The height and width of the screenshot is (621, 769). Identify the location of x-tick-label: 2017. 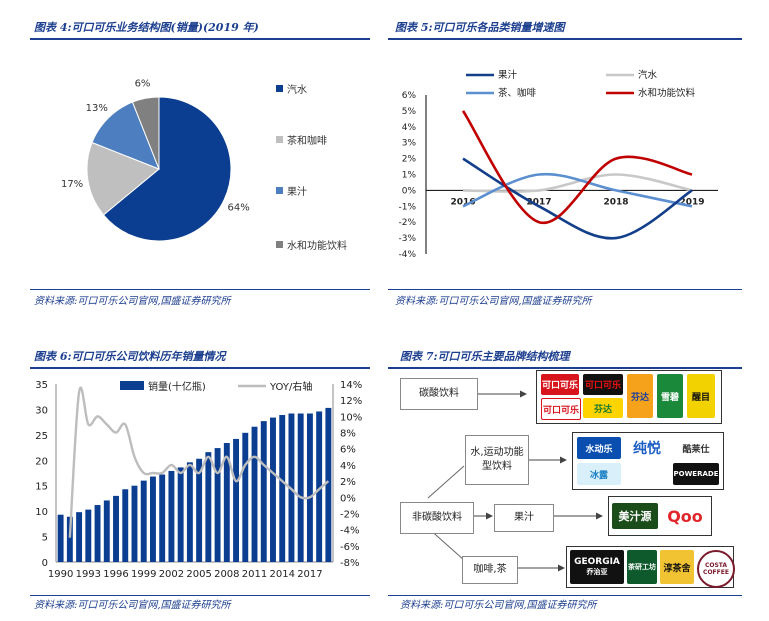
(309, 574).